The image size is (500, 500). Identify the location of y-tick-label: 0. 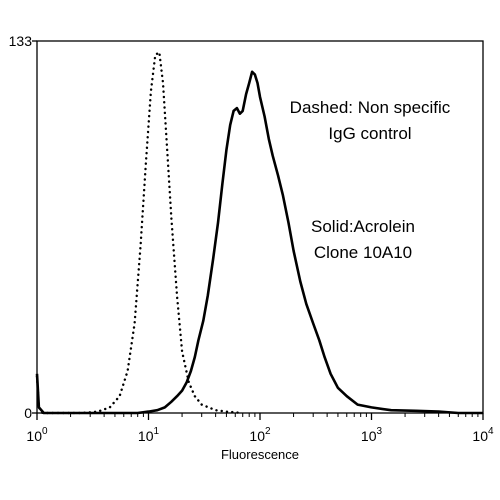
(28, 413).